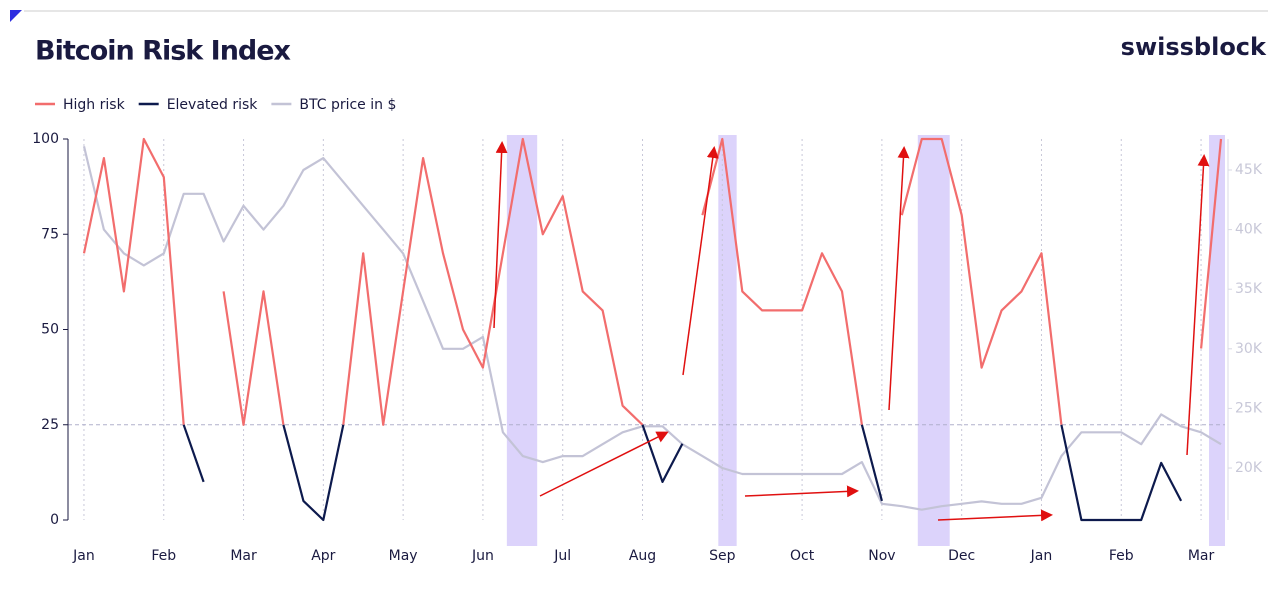  Describe the element at coordinates (961, 556) in the screenshot. I see `x-tick-label: Dec` at that location.